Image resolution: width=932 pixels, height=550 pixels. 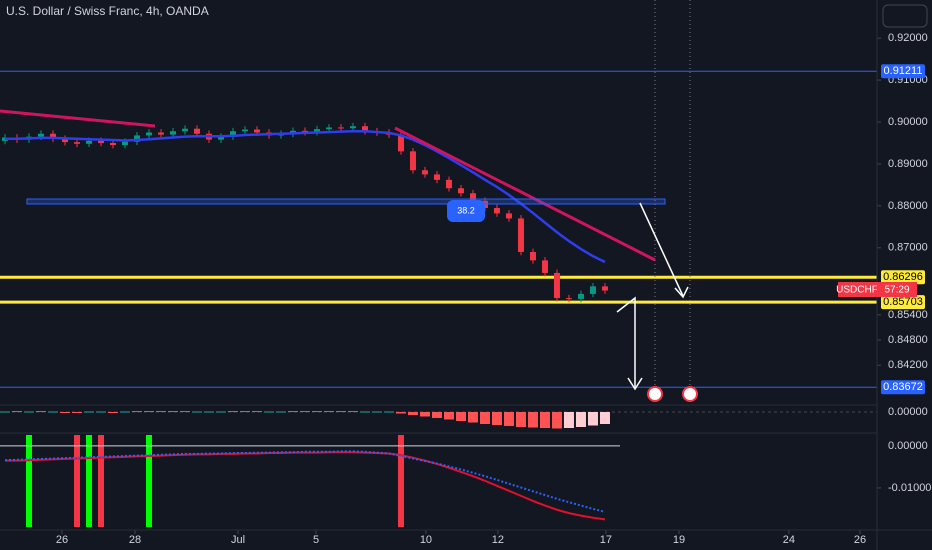 I want to click on y-tick-label: 0.88000, so click(x=908, y=206).